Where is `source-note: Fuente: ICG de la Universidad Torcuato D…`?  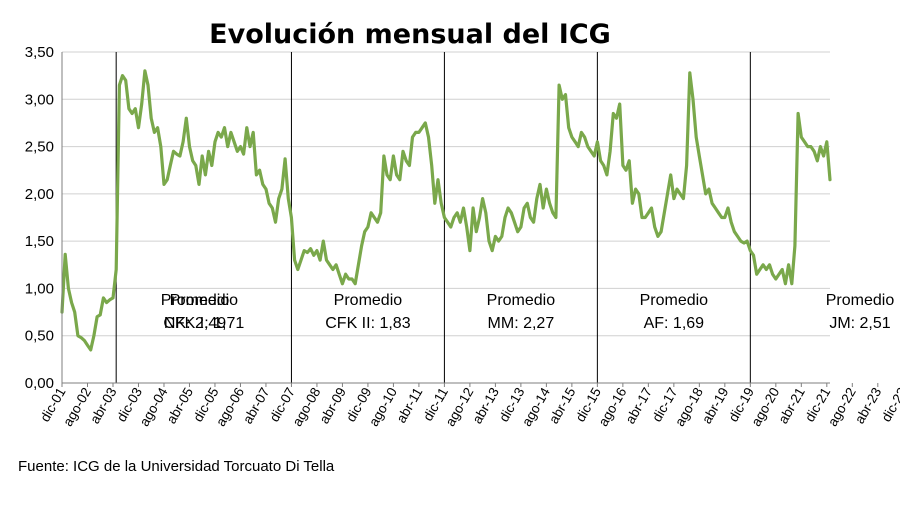
source-note: Fuente: ICG de la Universidad Torcuato D… is located at coordinates (176, 466).